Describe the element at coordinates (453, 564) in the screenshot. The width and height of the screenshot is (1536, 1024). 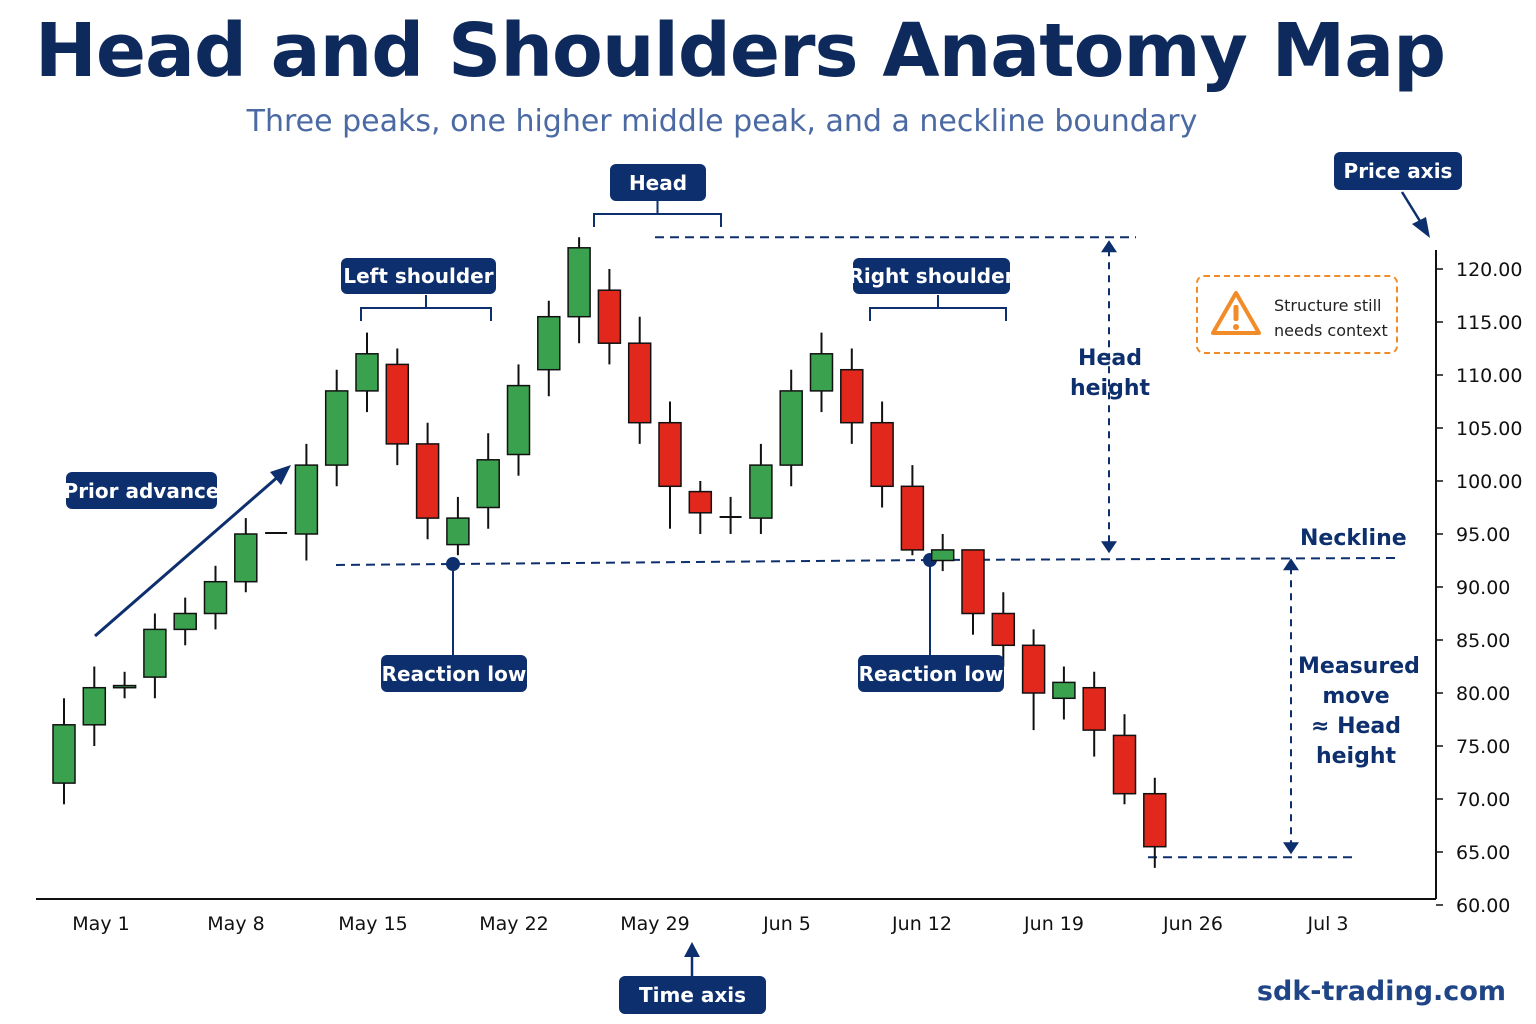
I see `reaction-low-dot` at that location.